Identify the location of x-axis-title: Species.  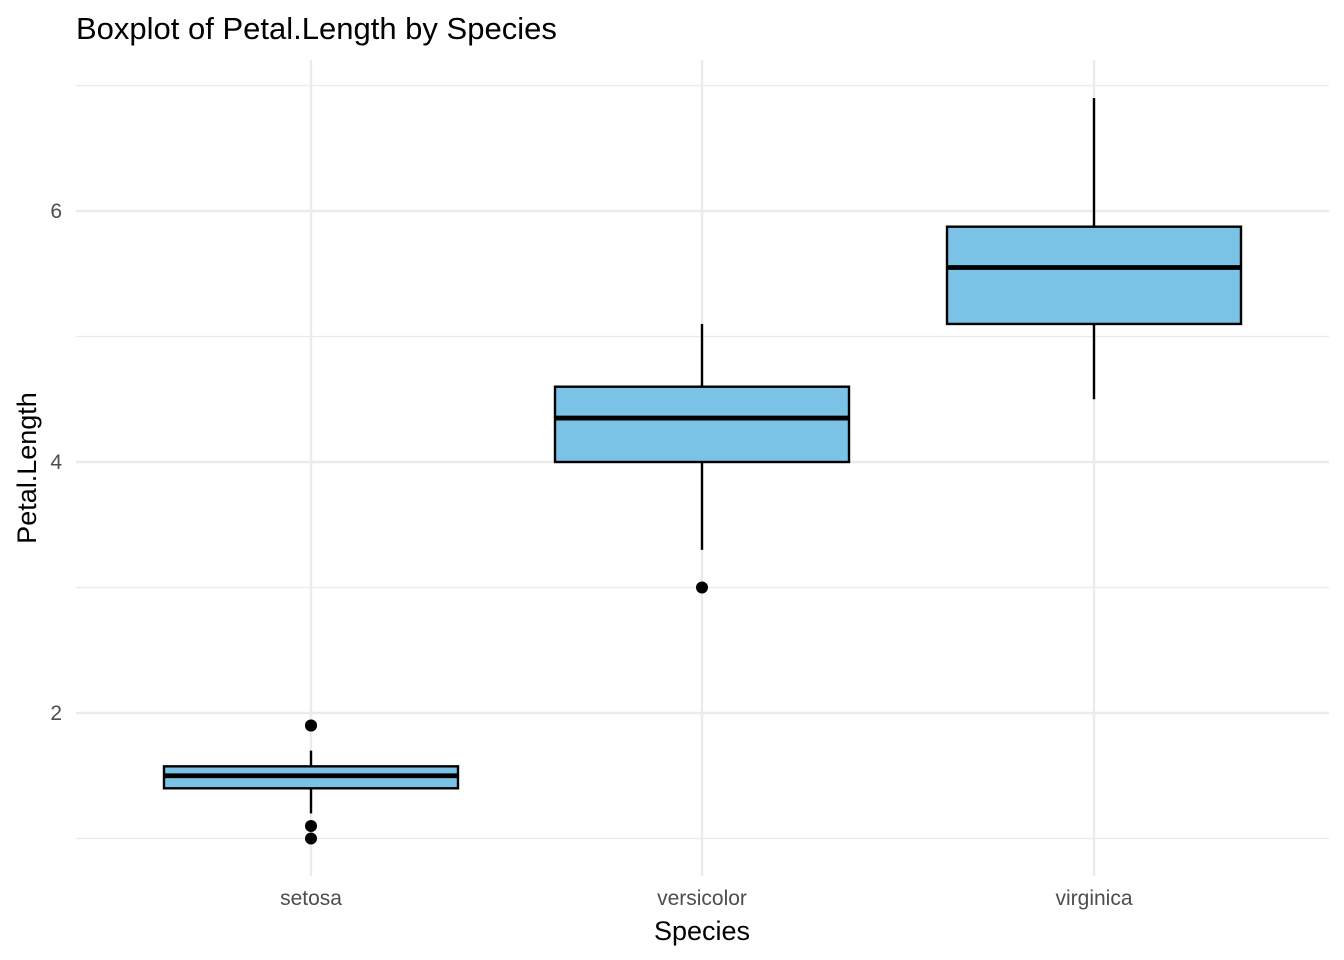
(702, 931).